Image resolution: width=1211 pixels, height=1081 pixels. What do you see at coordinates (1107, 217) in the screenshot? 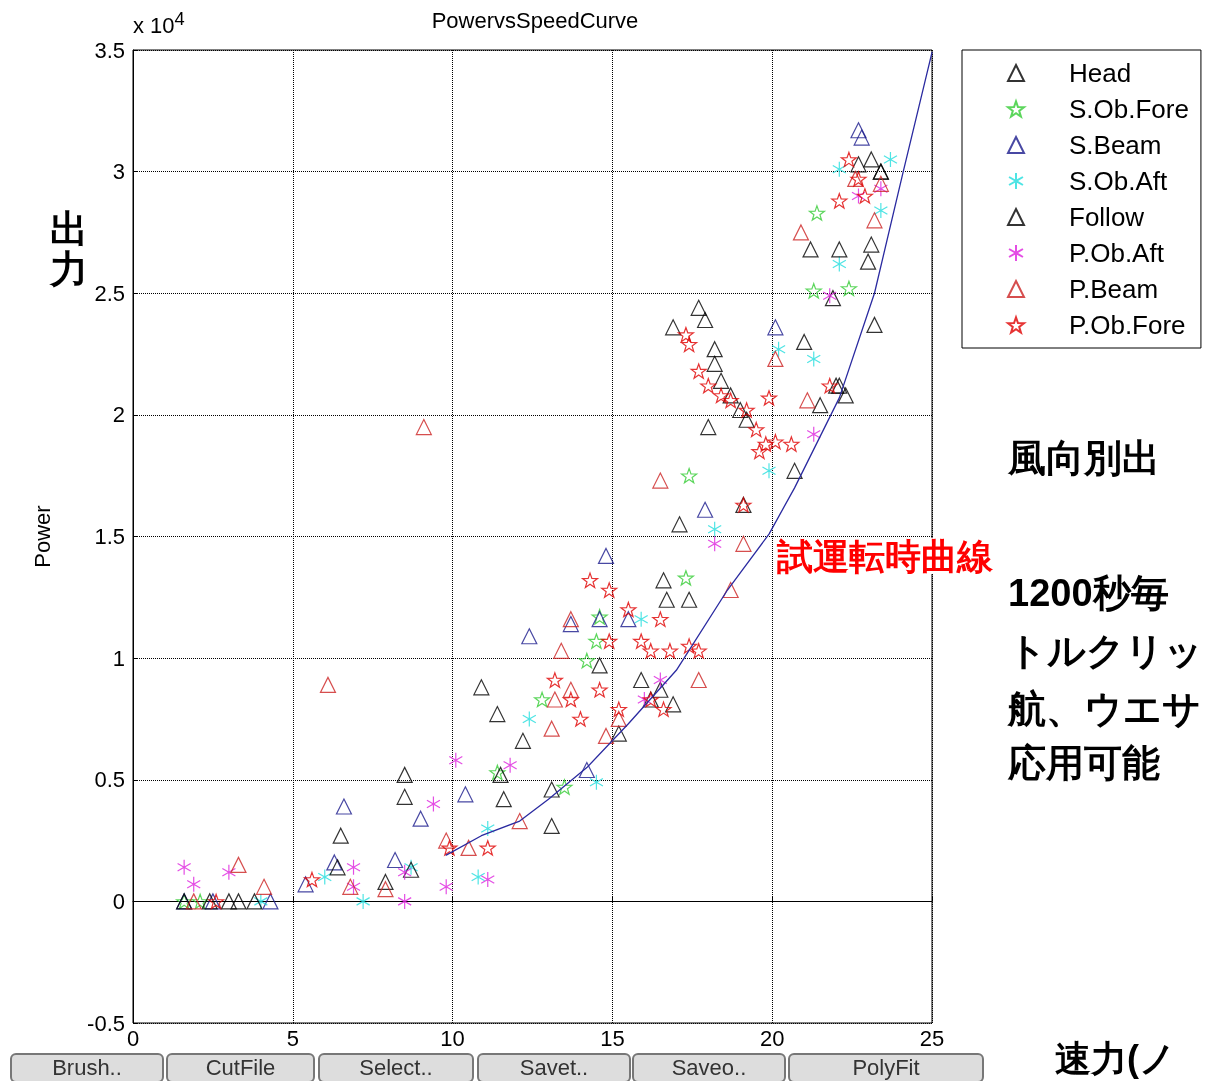
I see `legend-label: Follow` at bounding box center [1107, 217].